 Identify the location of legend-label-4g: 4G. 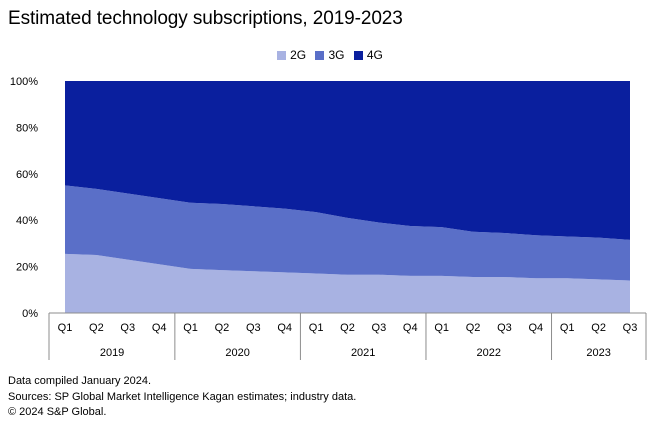
(374, 55).